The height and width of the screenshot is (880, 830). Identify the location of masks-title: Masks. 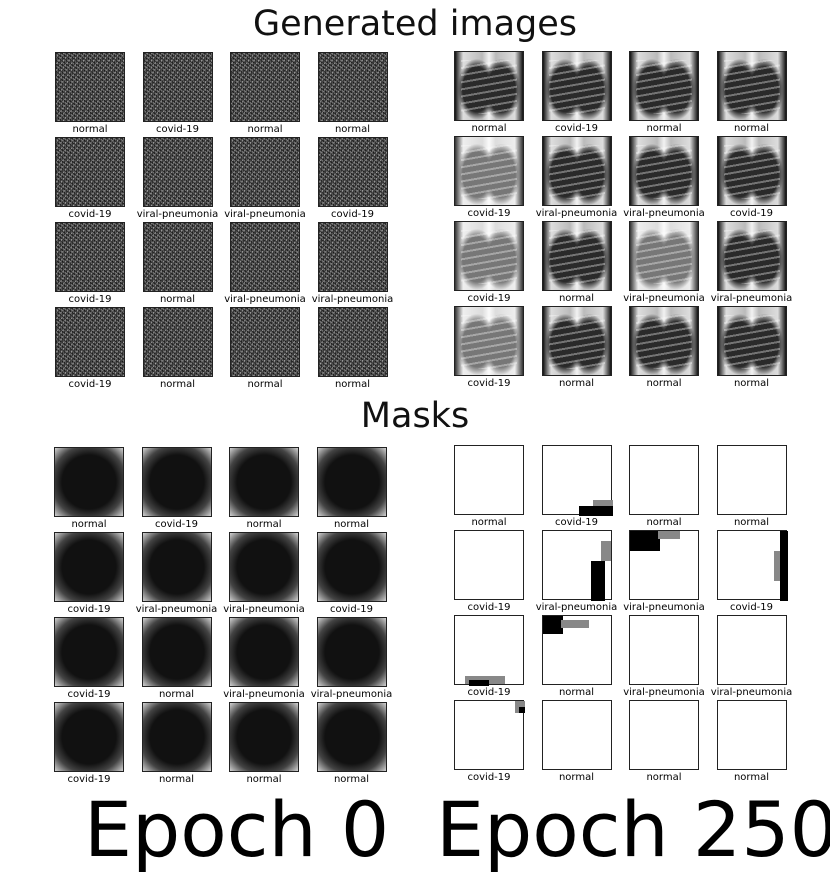
(415, 416).